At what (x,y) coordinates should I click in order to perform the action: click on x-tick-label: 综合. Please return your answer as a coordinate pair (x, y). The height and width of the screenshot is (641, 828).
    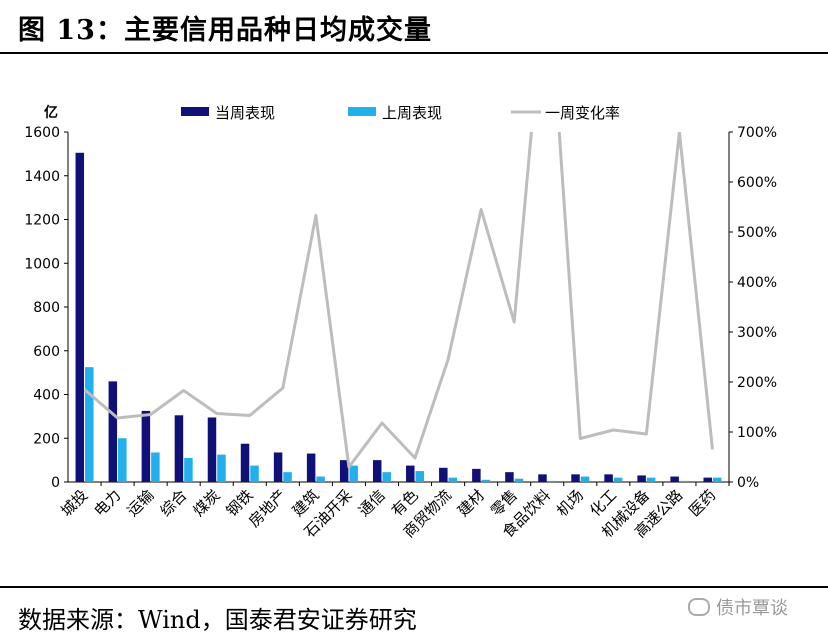
    Looking at the image, I should click on (174, 503).